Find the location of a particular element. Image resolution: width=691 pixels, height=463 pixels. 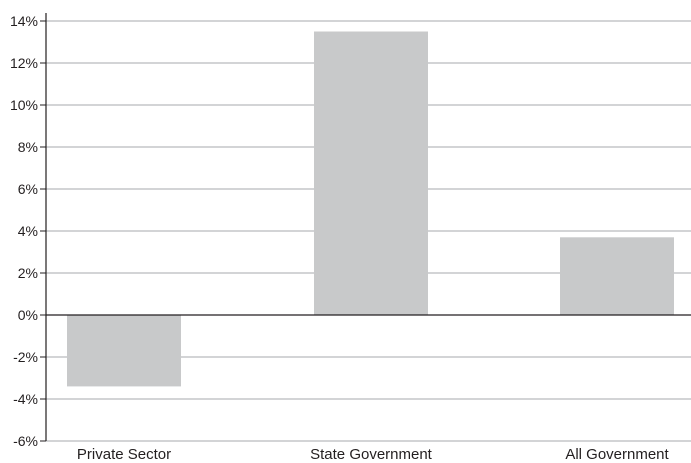

y-tick-label: 0% is located at coordinates (28, 315).